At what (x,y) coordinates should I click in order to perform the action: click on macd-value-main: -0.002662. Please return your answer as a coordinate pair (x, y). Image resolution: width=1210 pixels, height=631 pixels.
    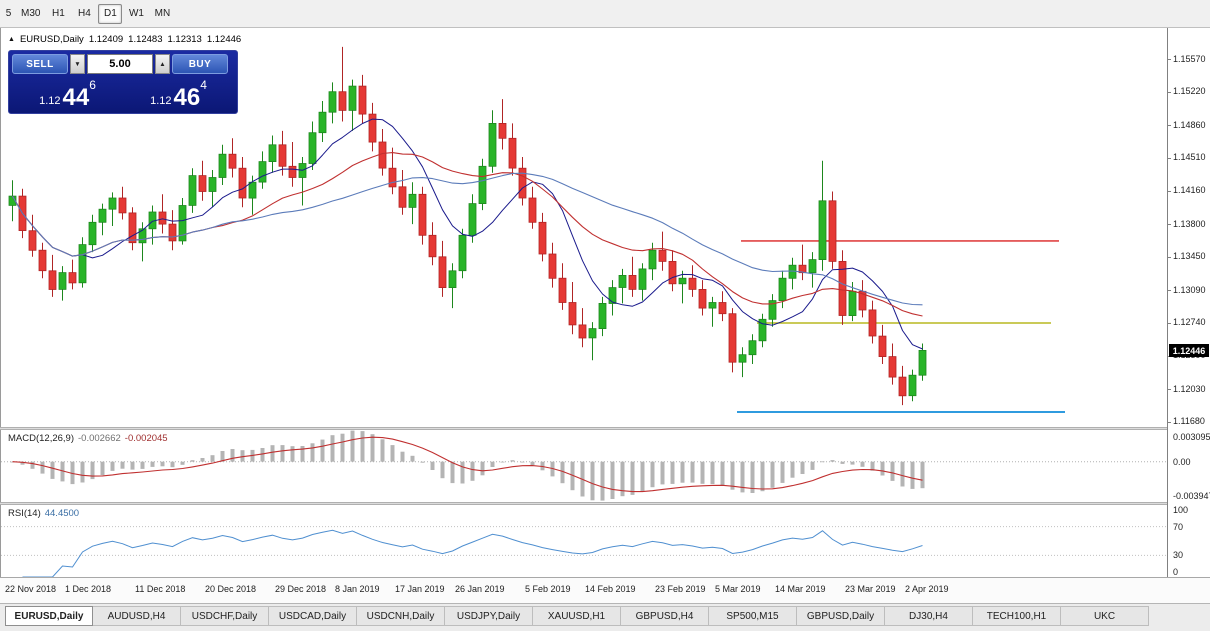
    Looking at the image, I should click on (99, 438).